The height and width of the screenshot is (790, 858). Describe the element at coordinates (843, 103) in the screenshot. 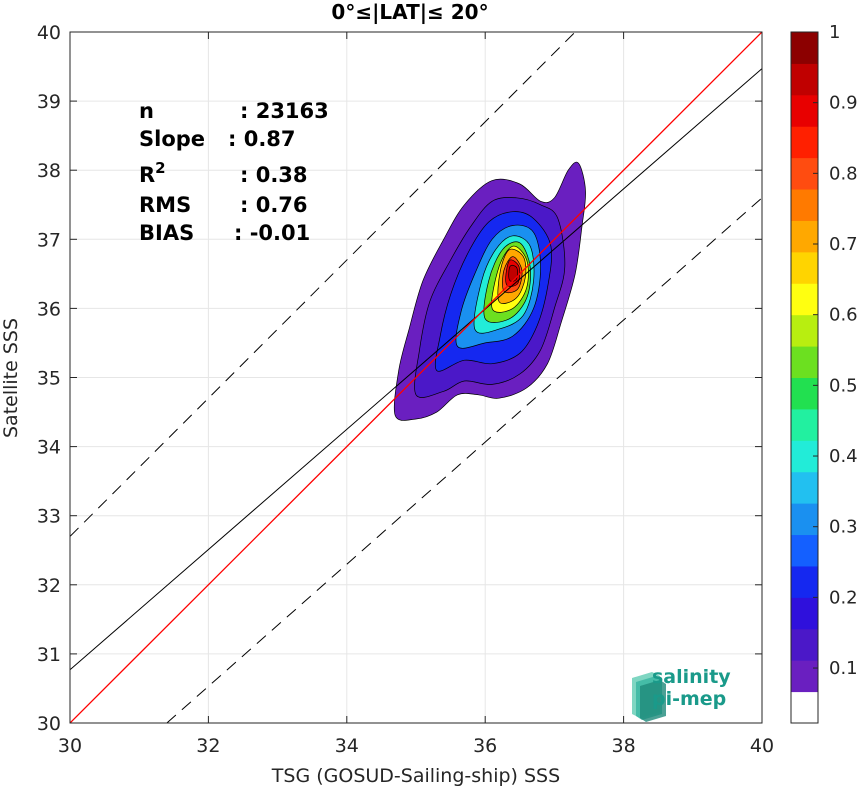

I see `colorbar-tick-label: 0.9` at that location.